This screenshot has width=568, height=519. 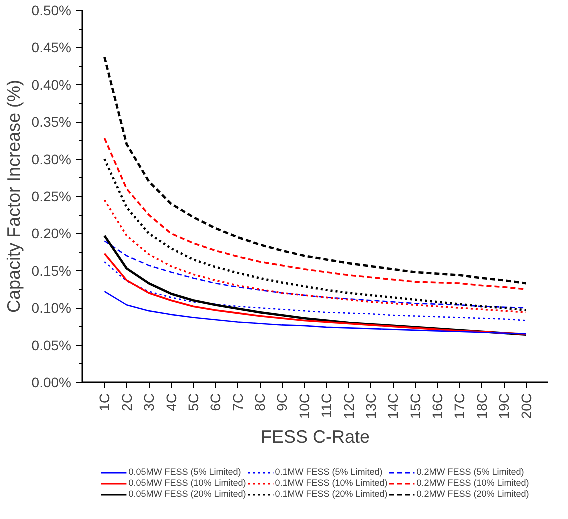 I want to click on x-tick-label: 11C, so click(x=326, y=405).